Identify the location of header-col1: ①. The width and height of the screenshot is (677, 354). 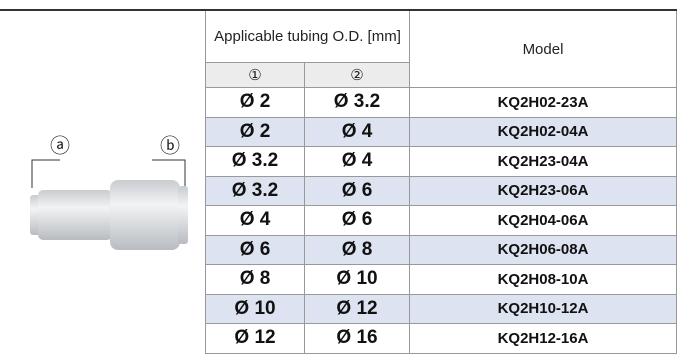
(255, 75).